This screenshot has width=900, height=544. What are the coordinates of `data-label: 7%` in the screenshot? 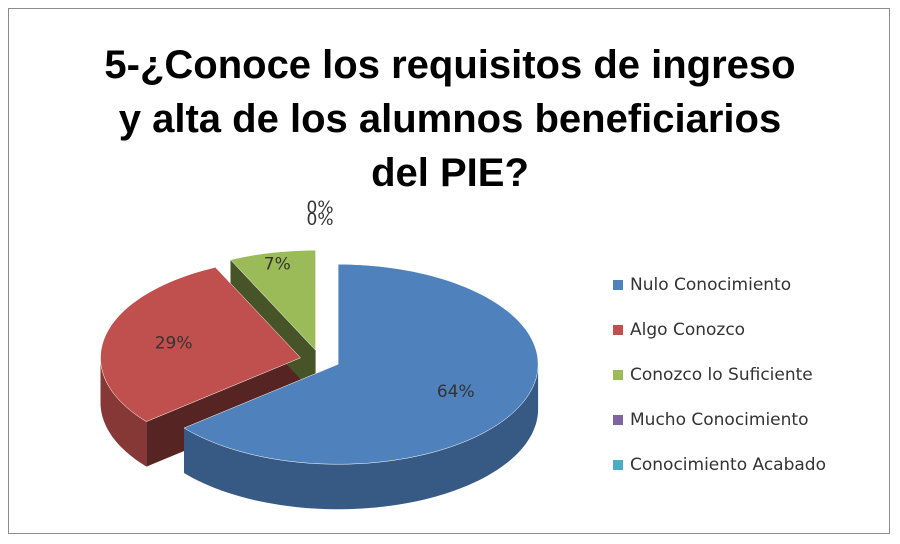 It's located at (277, 264).